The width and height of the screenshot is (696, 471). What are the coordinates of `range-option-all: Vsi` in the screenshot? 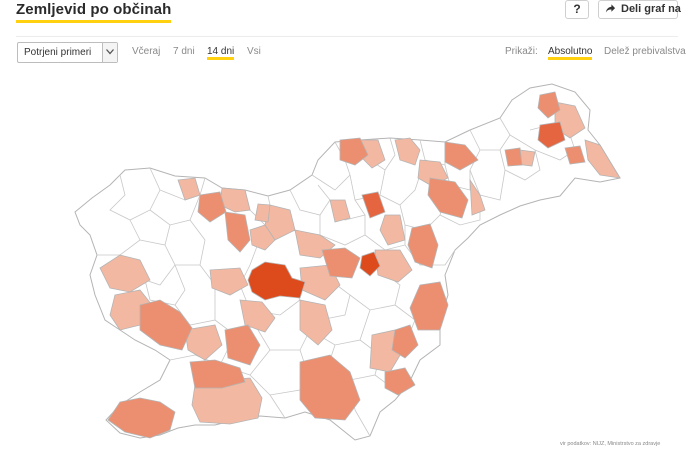 It's located at (254, 51).